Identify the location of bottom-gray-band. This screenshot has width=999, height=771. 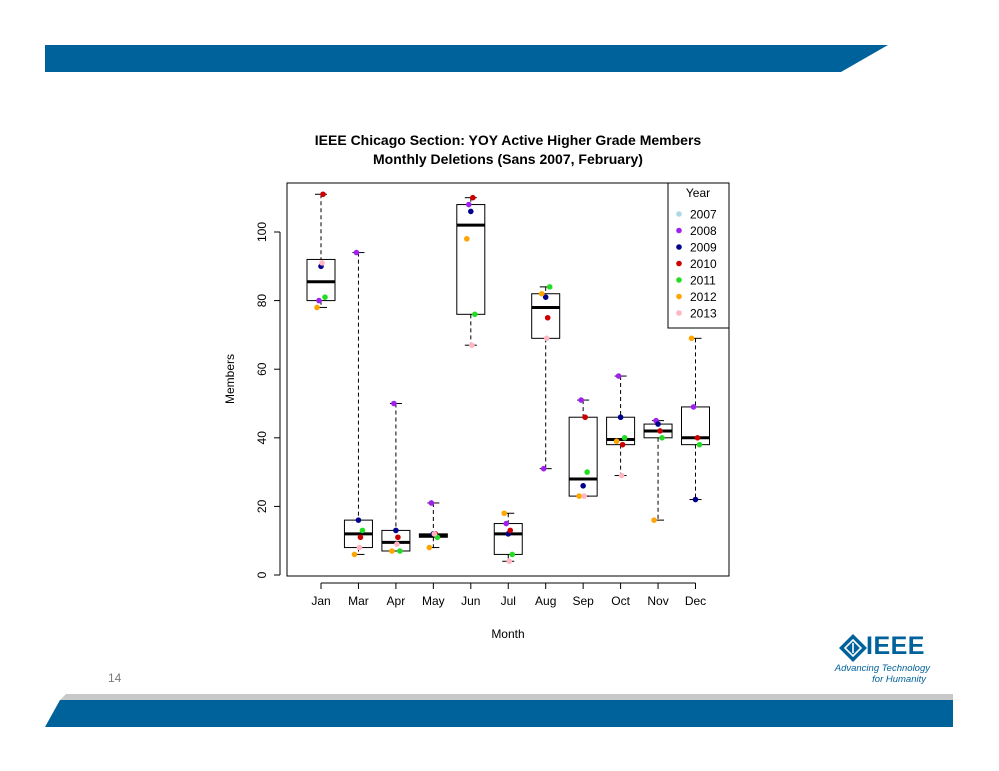
(506, 697).